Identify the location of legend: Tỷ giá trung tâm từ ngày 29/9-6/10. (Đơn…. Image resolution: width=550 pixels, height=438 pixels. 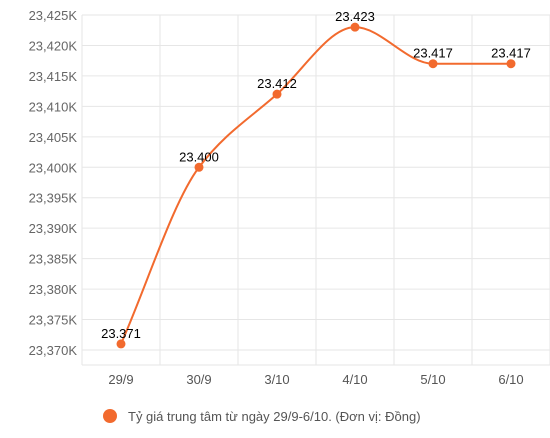
(262, 416).